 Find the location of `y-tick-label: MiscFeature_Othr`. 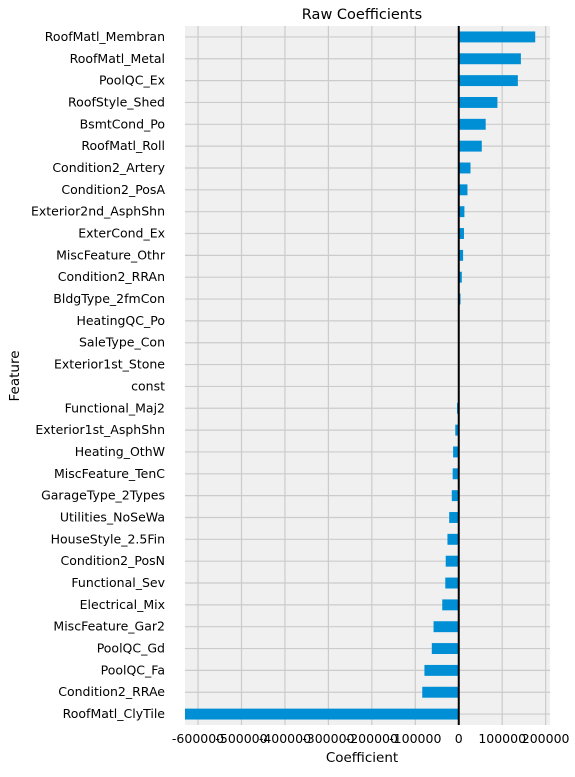

y-tick-label: MiscFeature_Othr is located at coordinates (111, 254).